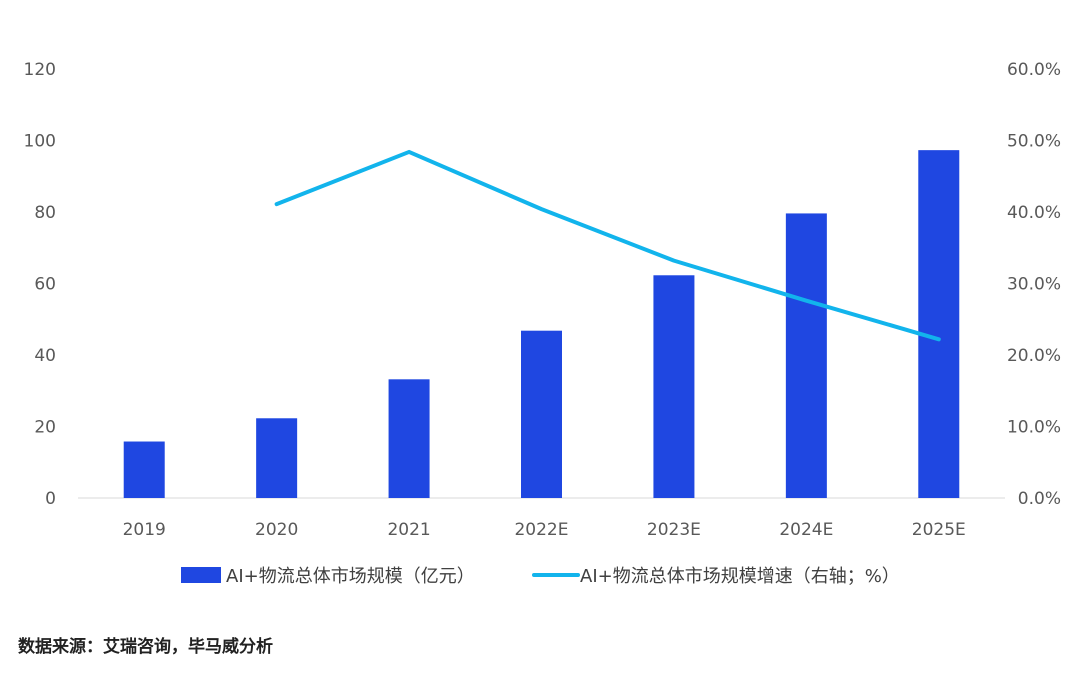 The image size is (1080, 677). I want to click on left-axis-ticks: 0 20 40 60 80 100 120, so click(40, 284).